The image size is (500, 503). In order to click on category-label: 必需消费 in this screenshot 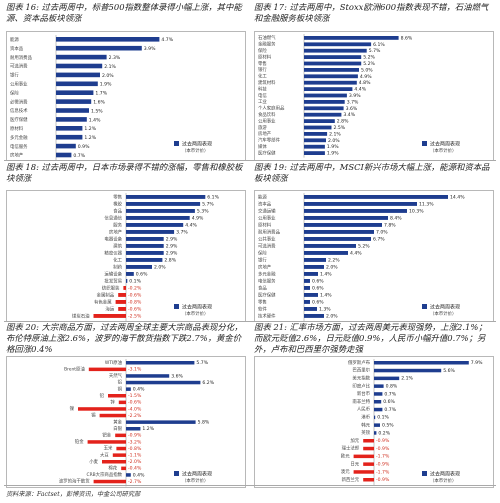, I will do `click(19, 101)`.